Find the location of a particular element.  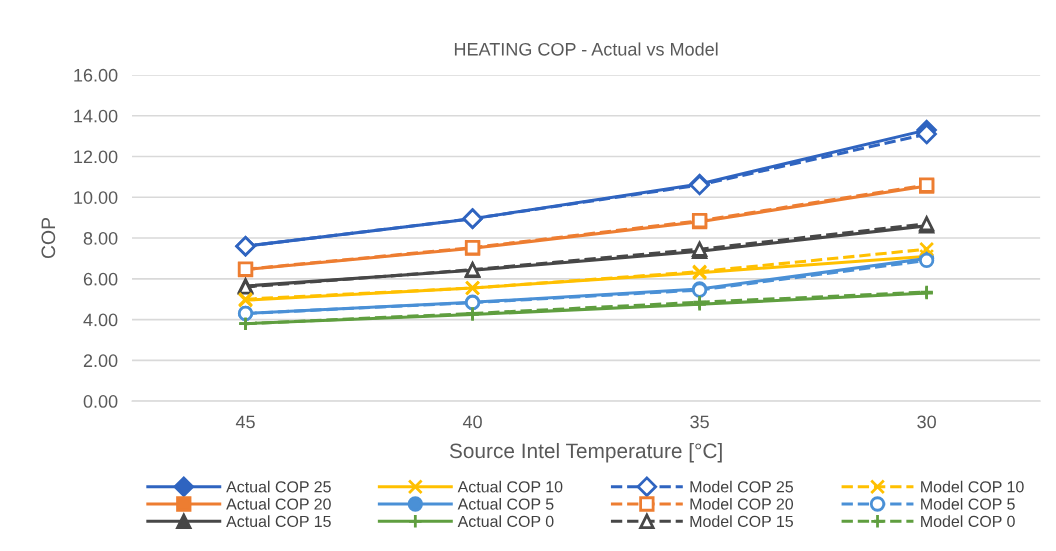

legend-label: Actual COP 15 is located at coordinates (278, 521).